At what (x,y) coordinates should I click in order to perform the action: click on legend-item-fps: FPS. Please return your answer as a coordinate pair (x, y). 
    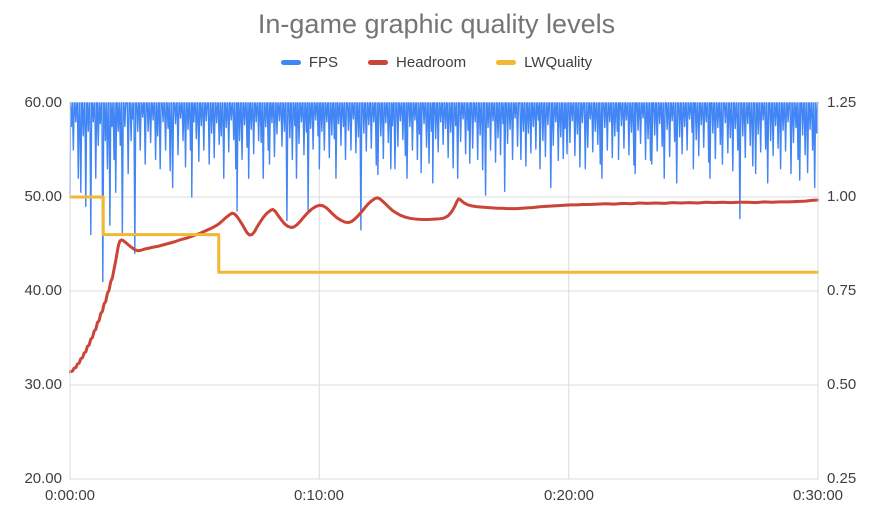
    Looking at the image, I should click on (309, 62).